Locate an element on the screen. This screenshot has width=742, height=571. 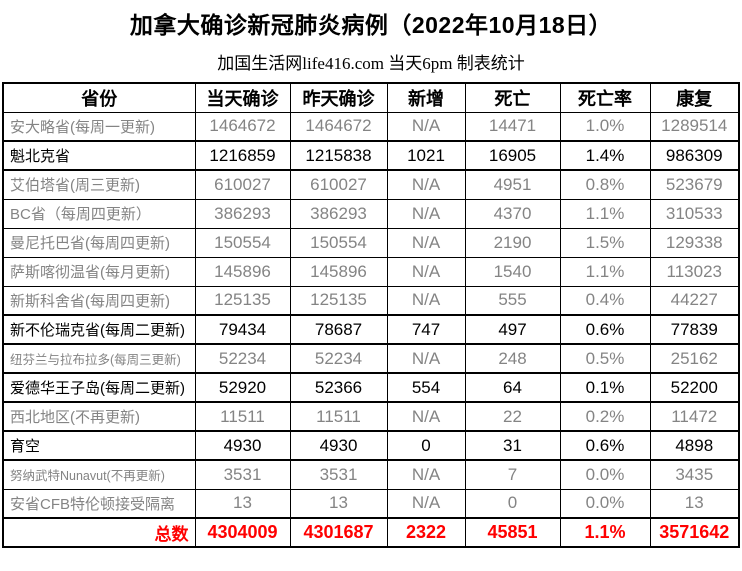
death-rate-cell: 1.0% is located at coordinates (605, 126).